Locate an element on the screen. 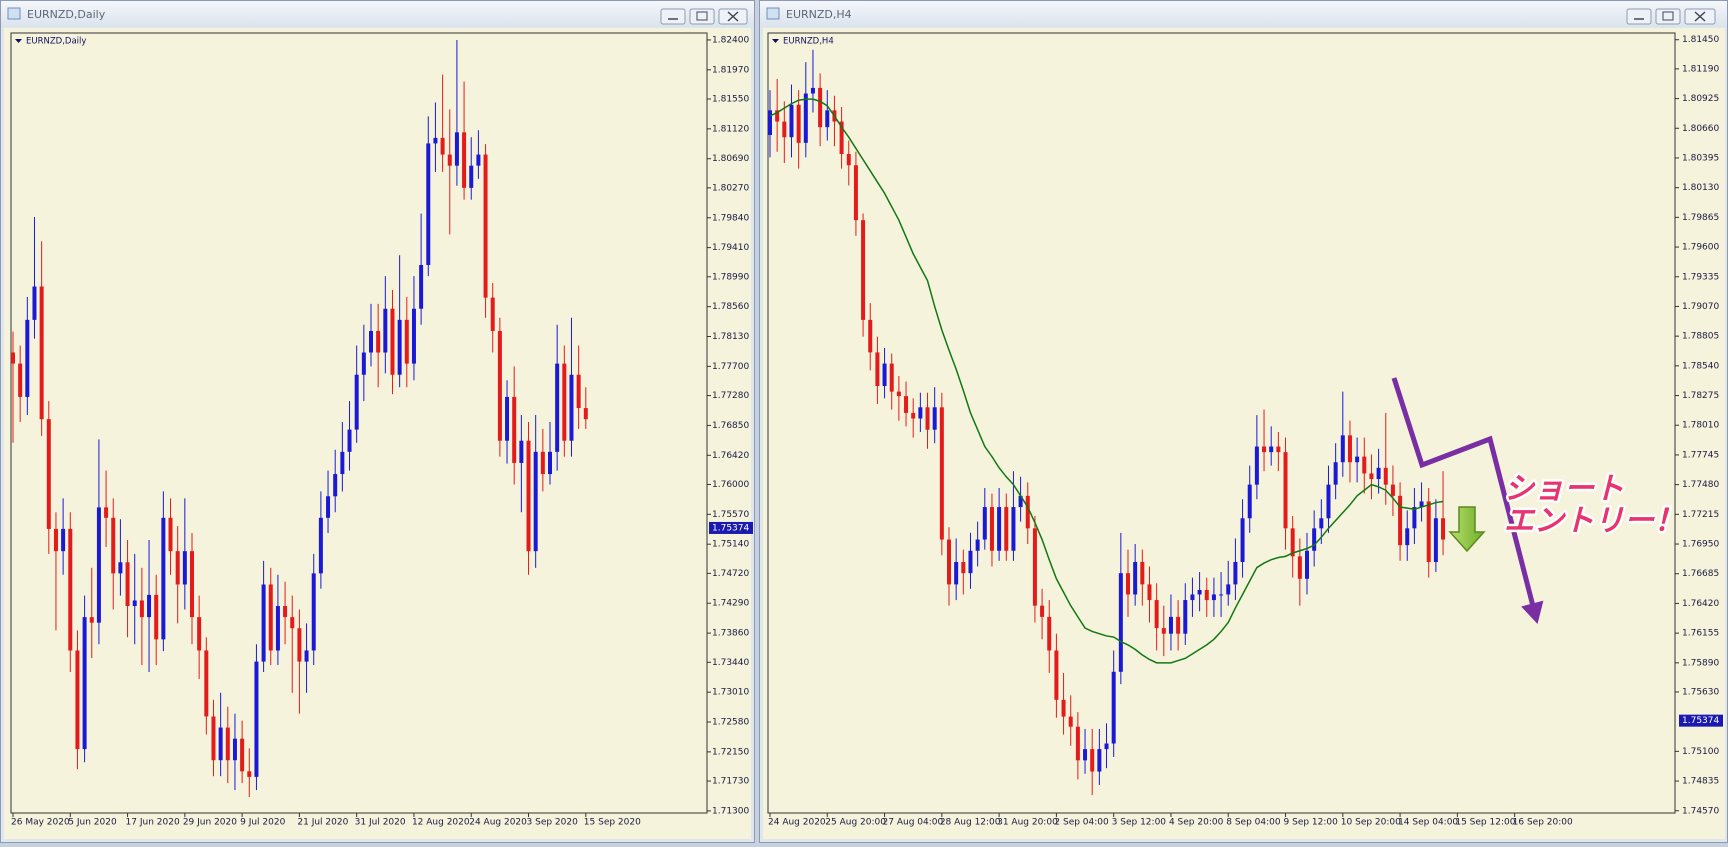  x-tick-label: 2 Sep 04:00 is located at coordinates (1081, 823).